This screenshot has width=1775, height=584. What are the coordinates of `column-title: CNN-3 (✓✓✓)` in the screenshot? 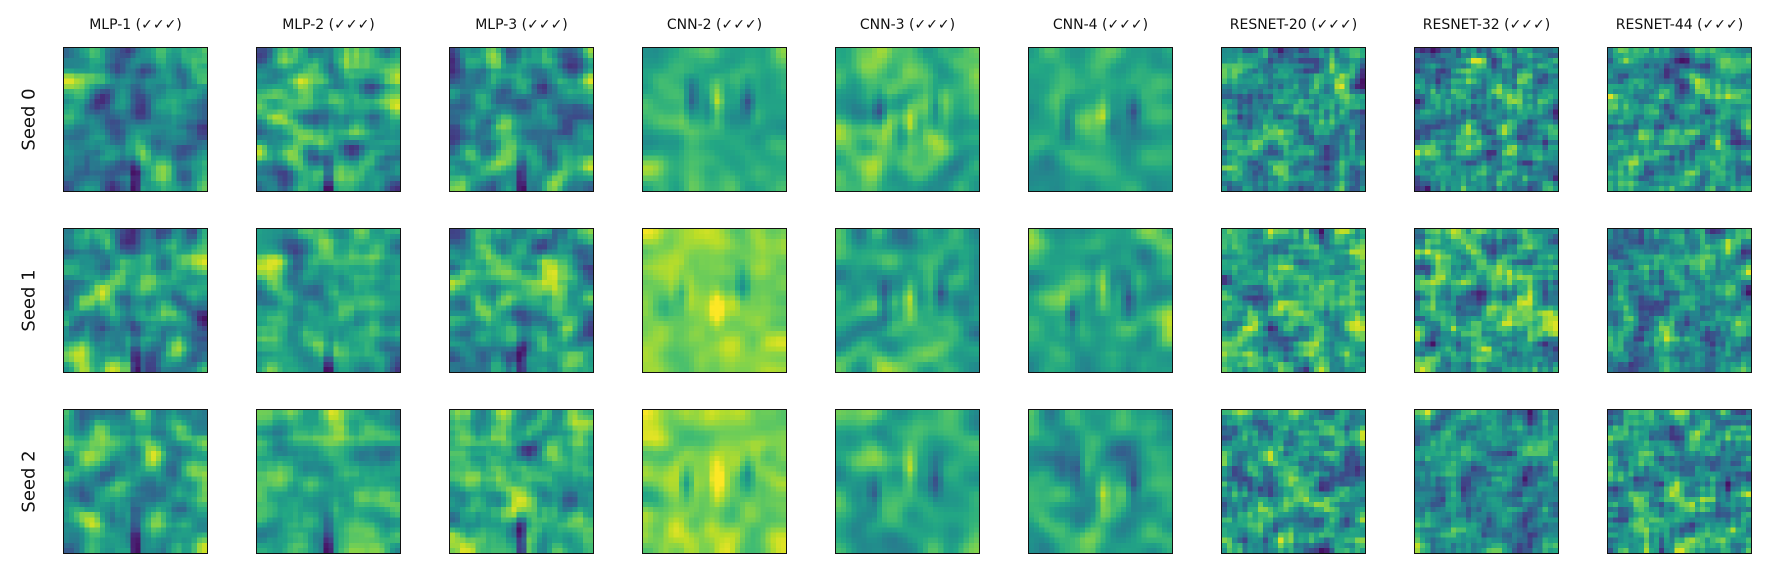 It's located at (907, 25).